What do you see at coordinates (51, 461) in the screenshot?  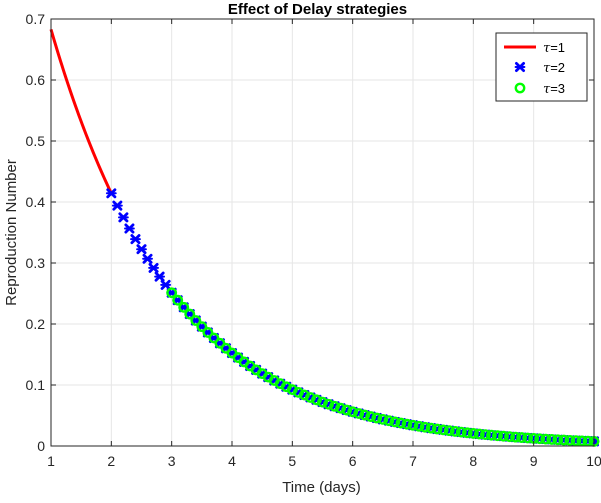 I see `x-tick-label: 1` at bounding box center [51, 461].